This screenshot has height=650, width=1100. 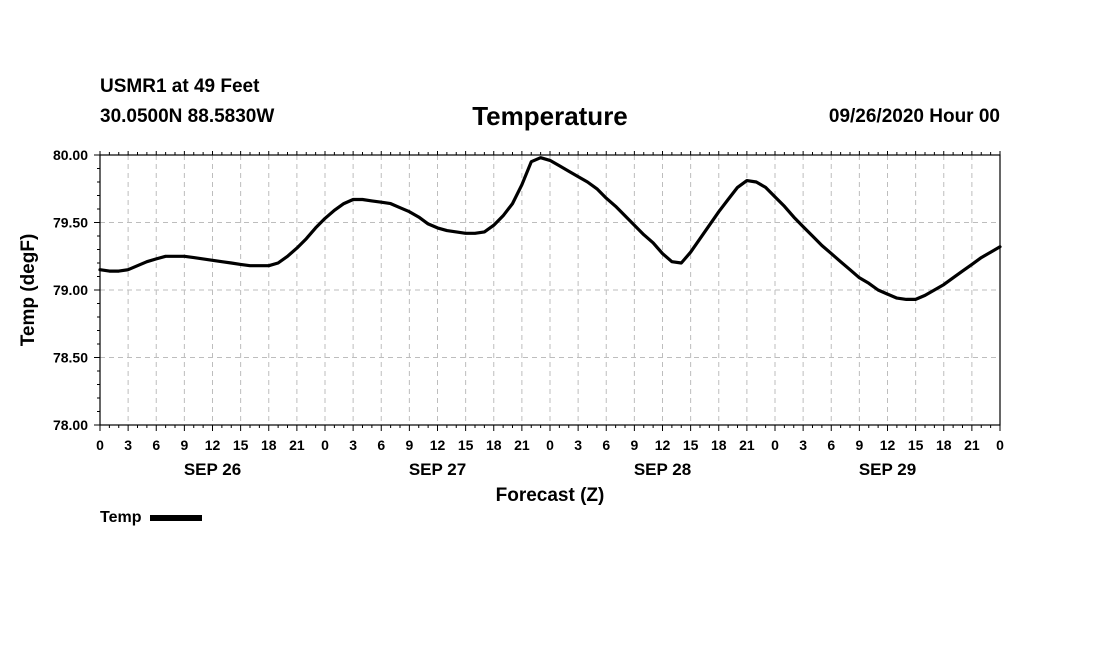 I want to click on coordinates-label: 30.0500N 88.5830W, so click(x=187, y=116).